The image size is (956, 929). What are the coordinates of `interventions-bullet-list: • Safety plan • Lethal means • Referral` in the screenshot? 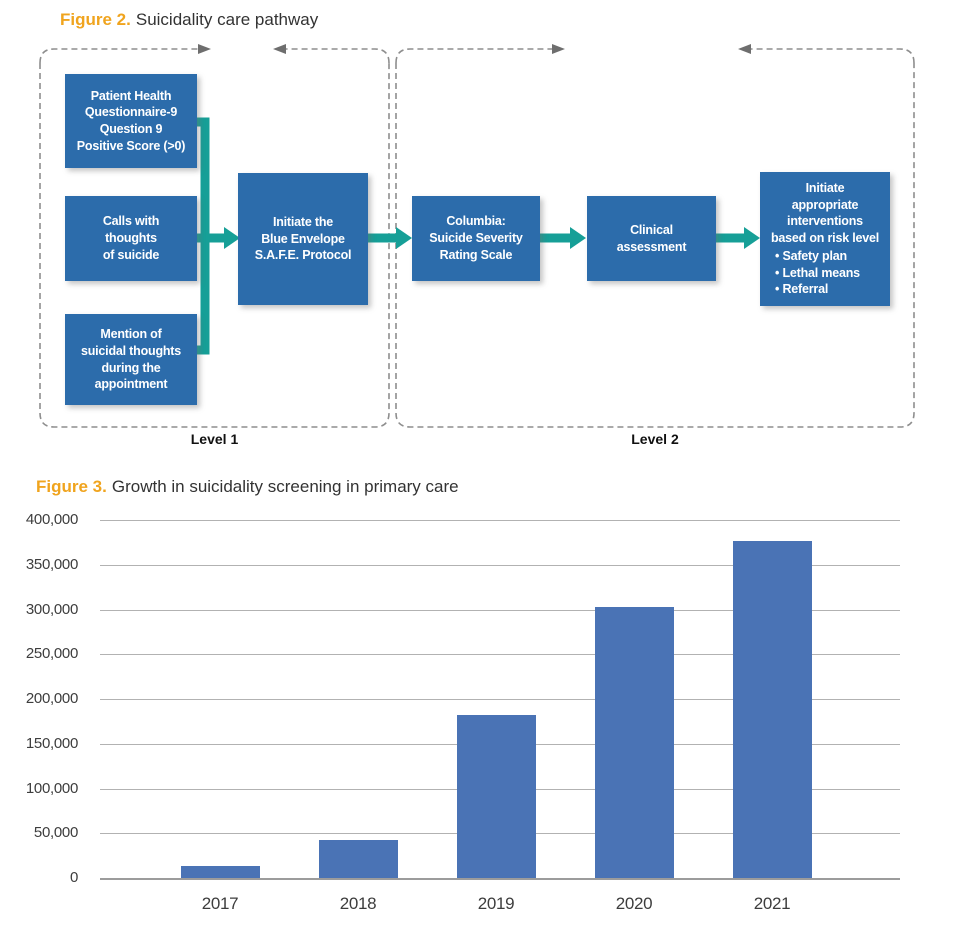 It's located at (817, 273).